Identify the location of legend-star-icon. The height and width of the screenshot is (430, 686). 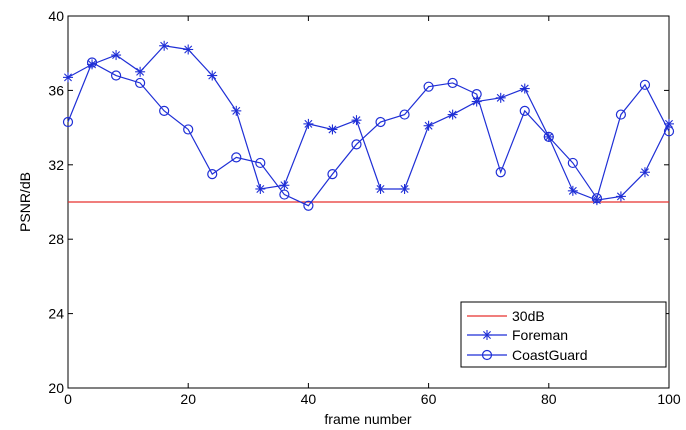
(487, 335).